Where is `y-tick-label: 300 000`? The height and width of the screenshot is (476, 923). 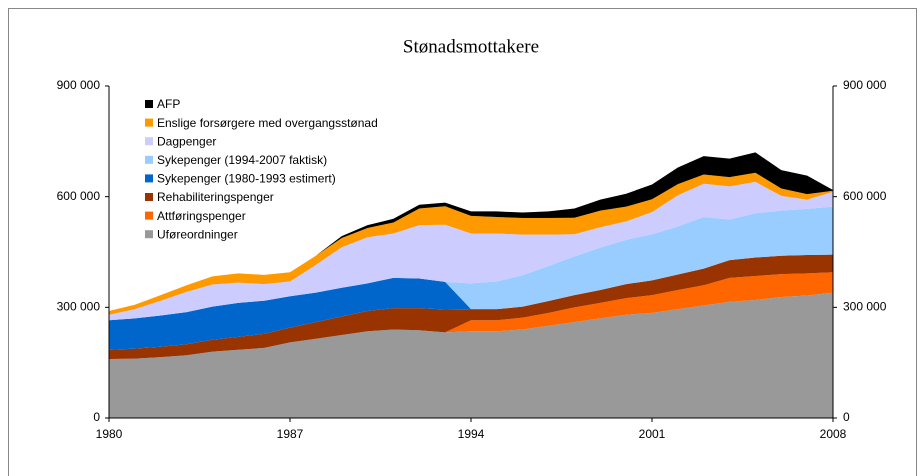 y-tick-label: 300 000 is located at coordinates (79, 307).